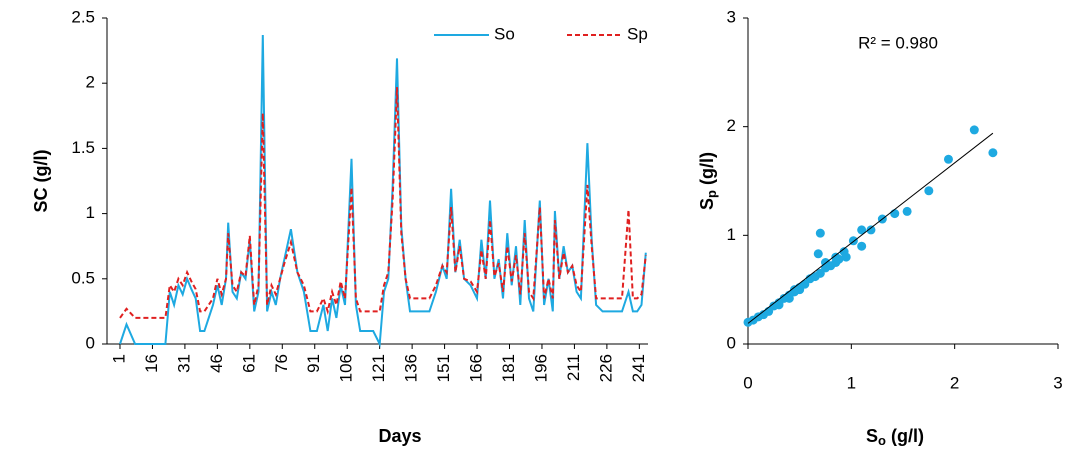 The image size is (1065, 451). I want to click on x-tick-label: 91, so click(313, 363).